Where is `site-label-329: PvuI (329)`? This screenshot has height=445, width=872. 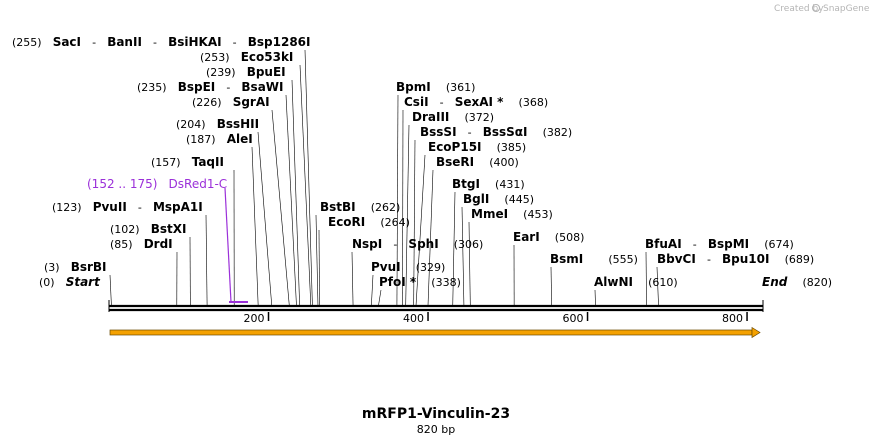 site-label-329: PvuI (329) is located at coordinates (408, 265).